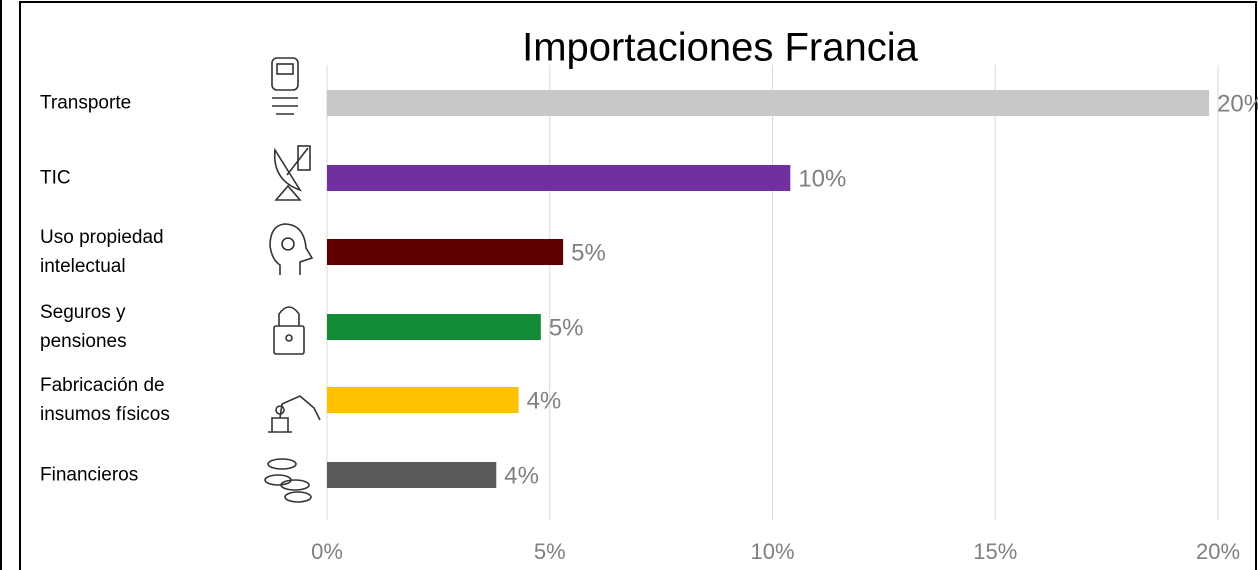 This screenshot has width=1258, height=570. What do you see at coordinates (83, 327) in the screenshot?
I see `category-label: Seguros y pensiones` at bounding box center [83, 327].